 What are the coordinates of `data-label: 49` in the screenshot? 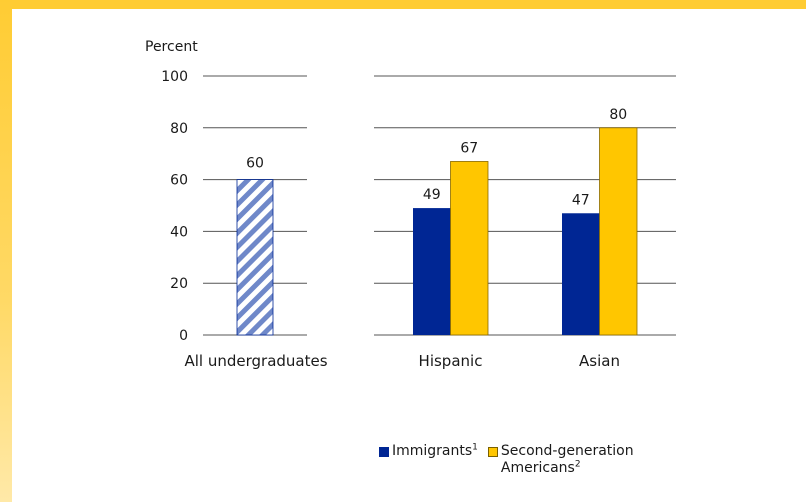 It's located at (432, 195).